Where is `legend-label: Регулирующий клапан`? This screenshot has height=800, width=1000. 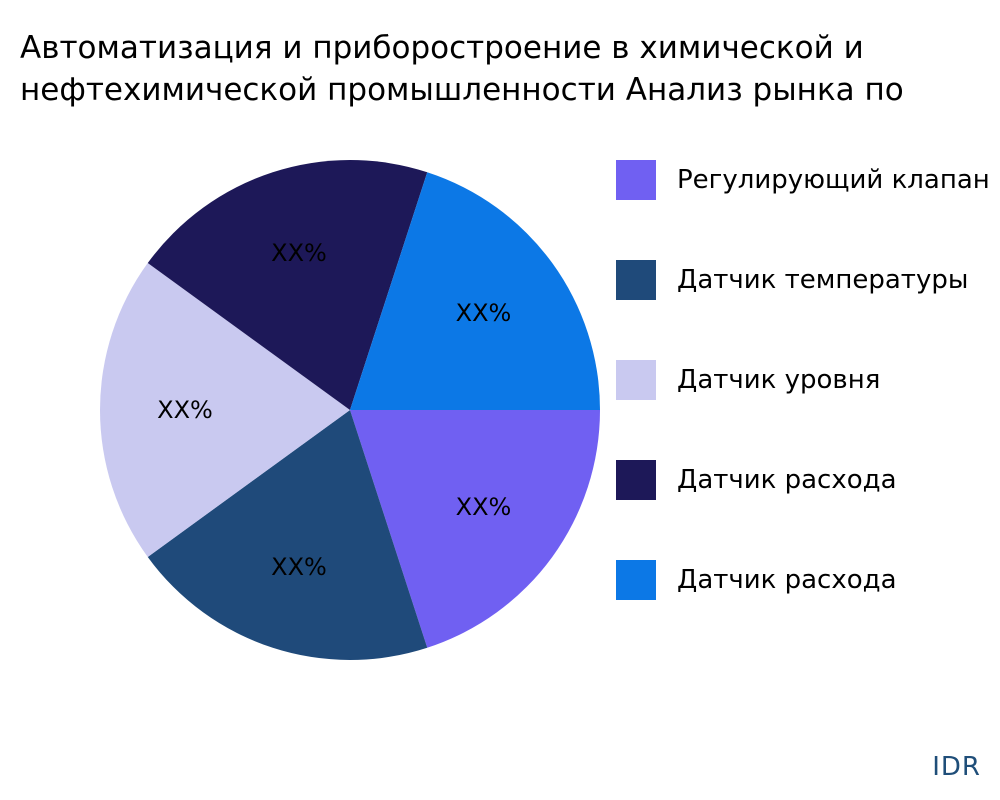
legend-label: Регулирующий клапан is located at coordinates (833, 180).